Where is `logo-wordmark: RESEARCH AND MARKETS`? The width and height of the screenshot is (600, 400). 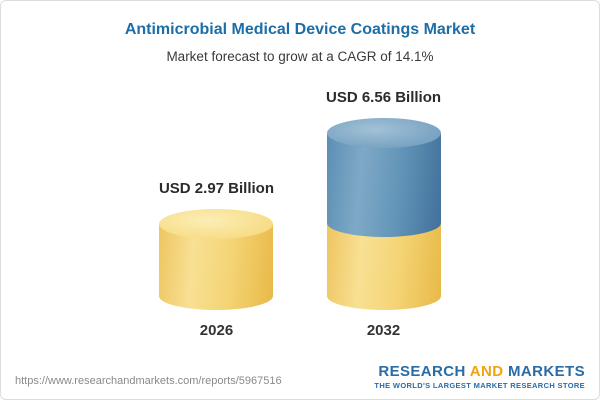 logo-wordmark: RESEARCH AND MARKETS is located at coordinates (479, 371).